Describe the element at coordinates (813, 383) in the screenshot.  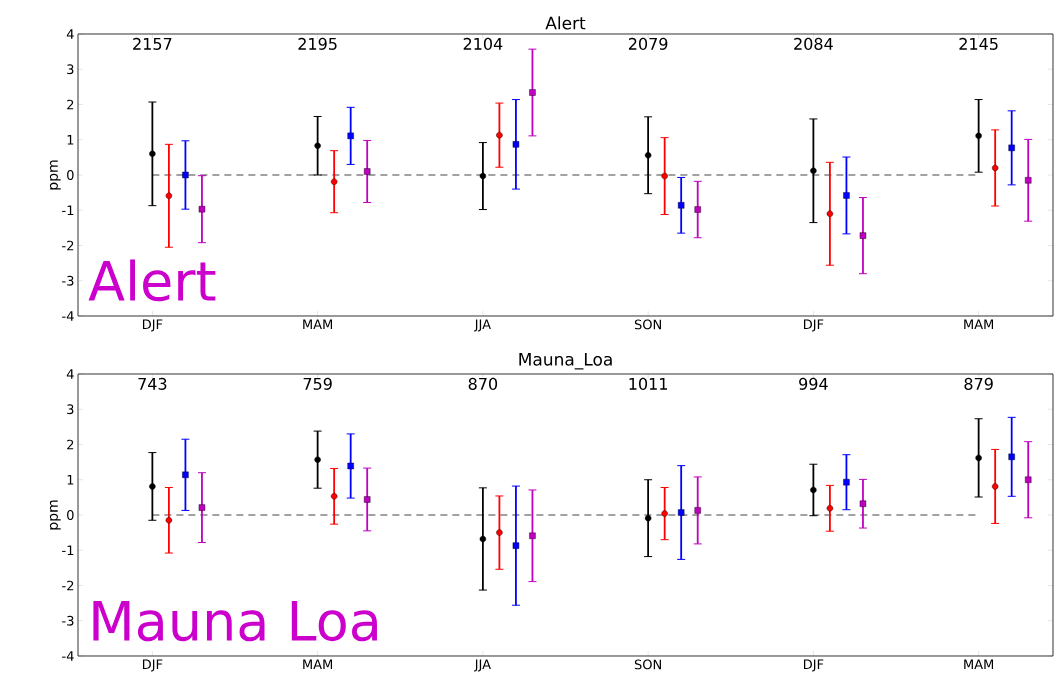
I see `annotation: 994` at that location.